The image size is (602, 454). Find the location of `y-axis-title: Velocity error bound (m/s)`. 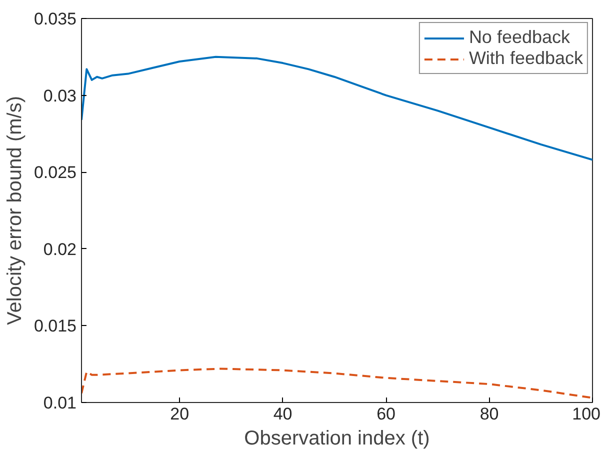

y-axis-title: Velocity error bound (m/s) is located at coordinates (15, 210).